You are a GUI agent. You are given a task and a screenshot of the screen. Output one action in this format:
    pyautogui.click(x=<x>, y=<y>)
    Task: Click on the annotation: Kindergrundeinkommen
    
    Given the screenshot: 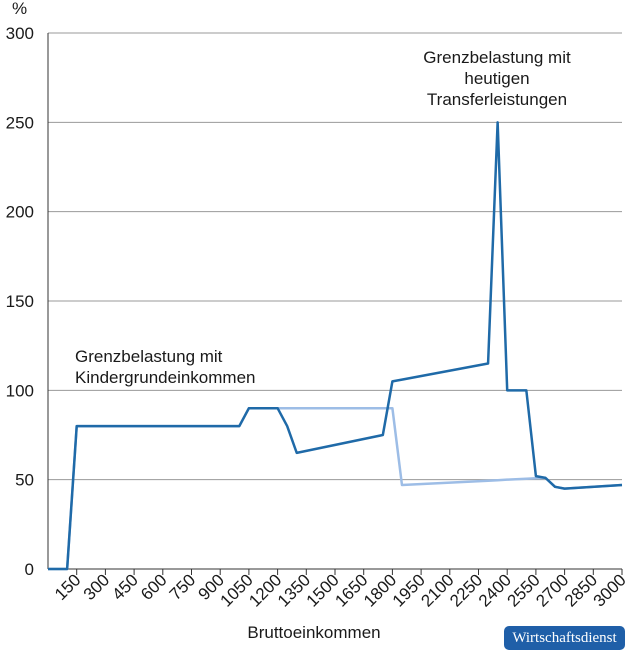 What is the action you would take?
    pyautogui.click(x=165, y=377)
    